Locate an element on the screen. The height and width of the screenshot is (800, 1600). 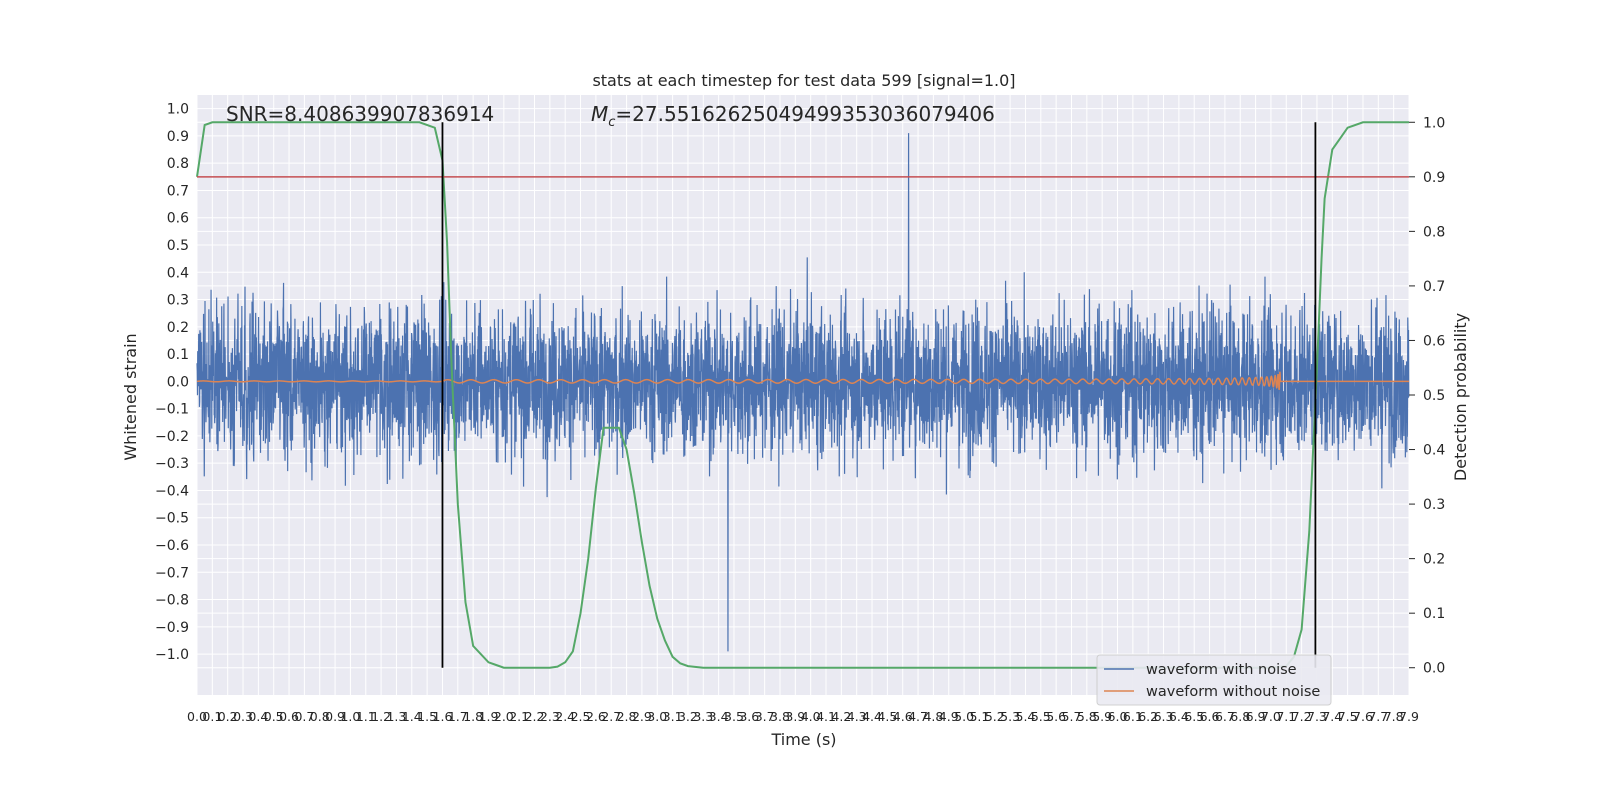
x-tick-label: 6.9 is located at coordinates (1256, 716).